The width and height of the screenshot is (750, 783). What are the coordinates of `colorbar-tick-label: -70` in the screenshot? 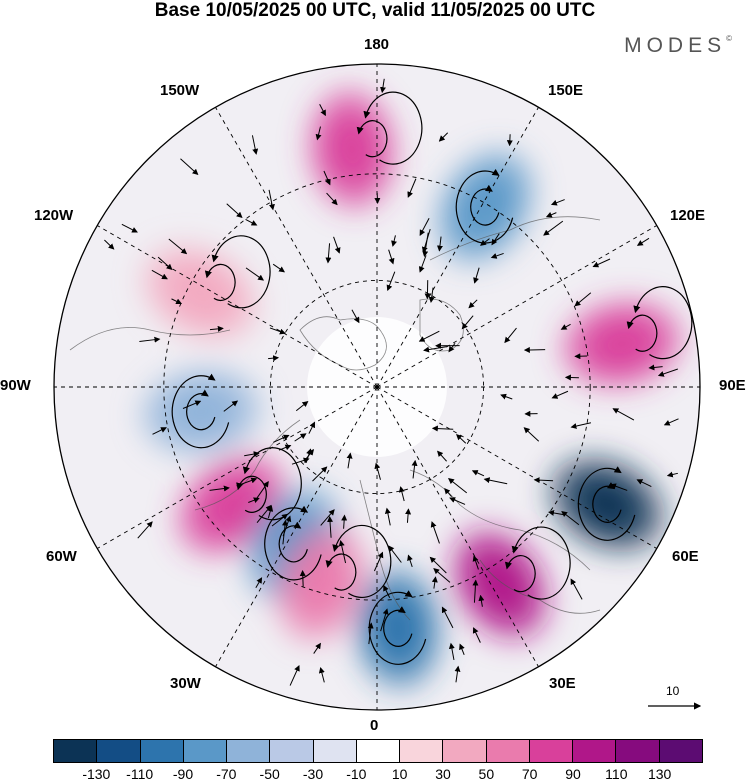 It's located at (226, 774).